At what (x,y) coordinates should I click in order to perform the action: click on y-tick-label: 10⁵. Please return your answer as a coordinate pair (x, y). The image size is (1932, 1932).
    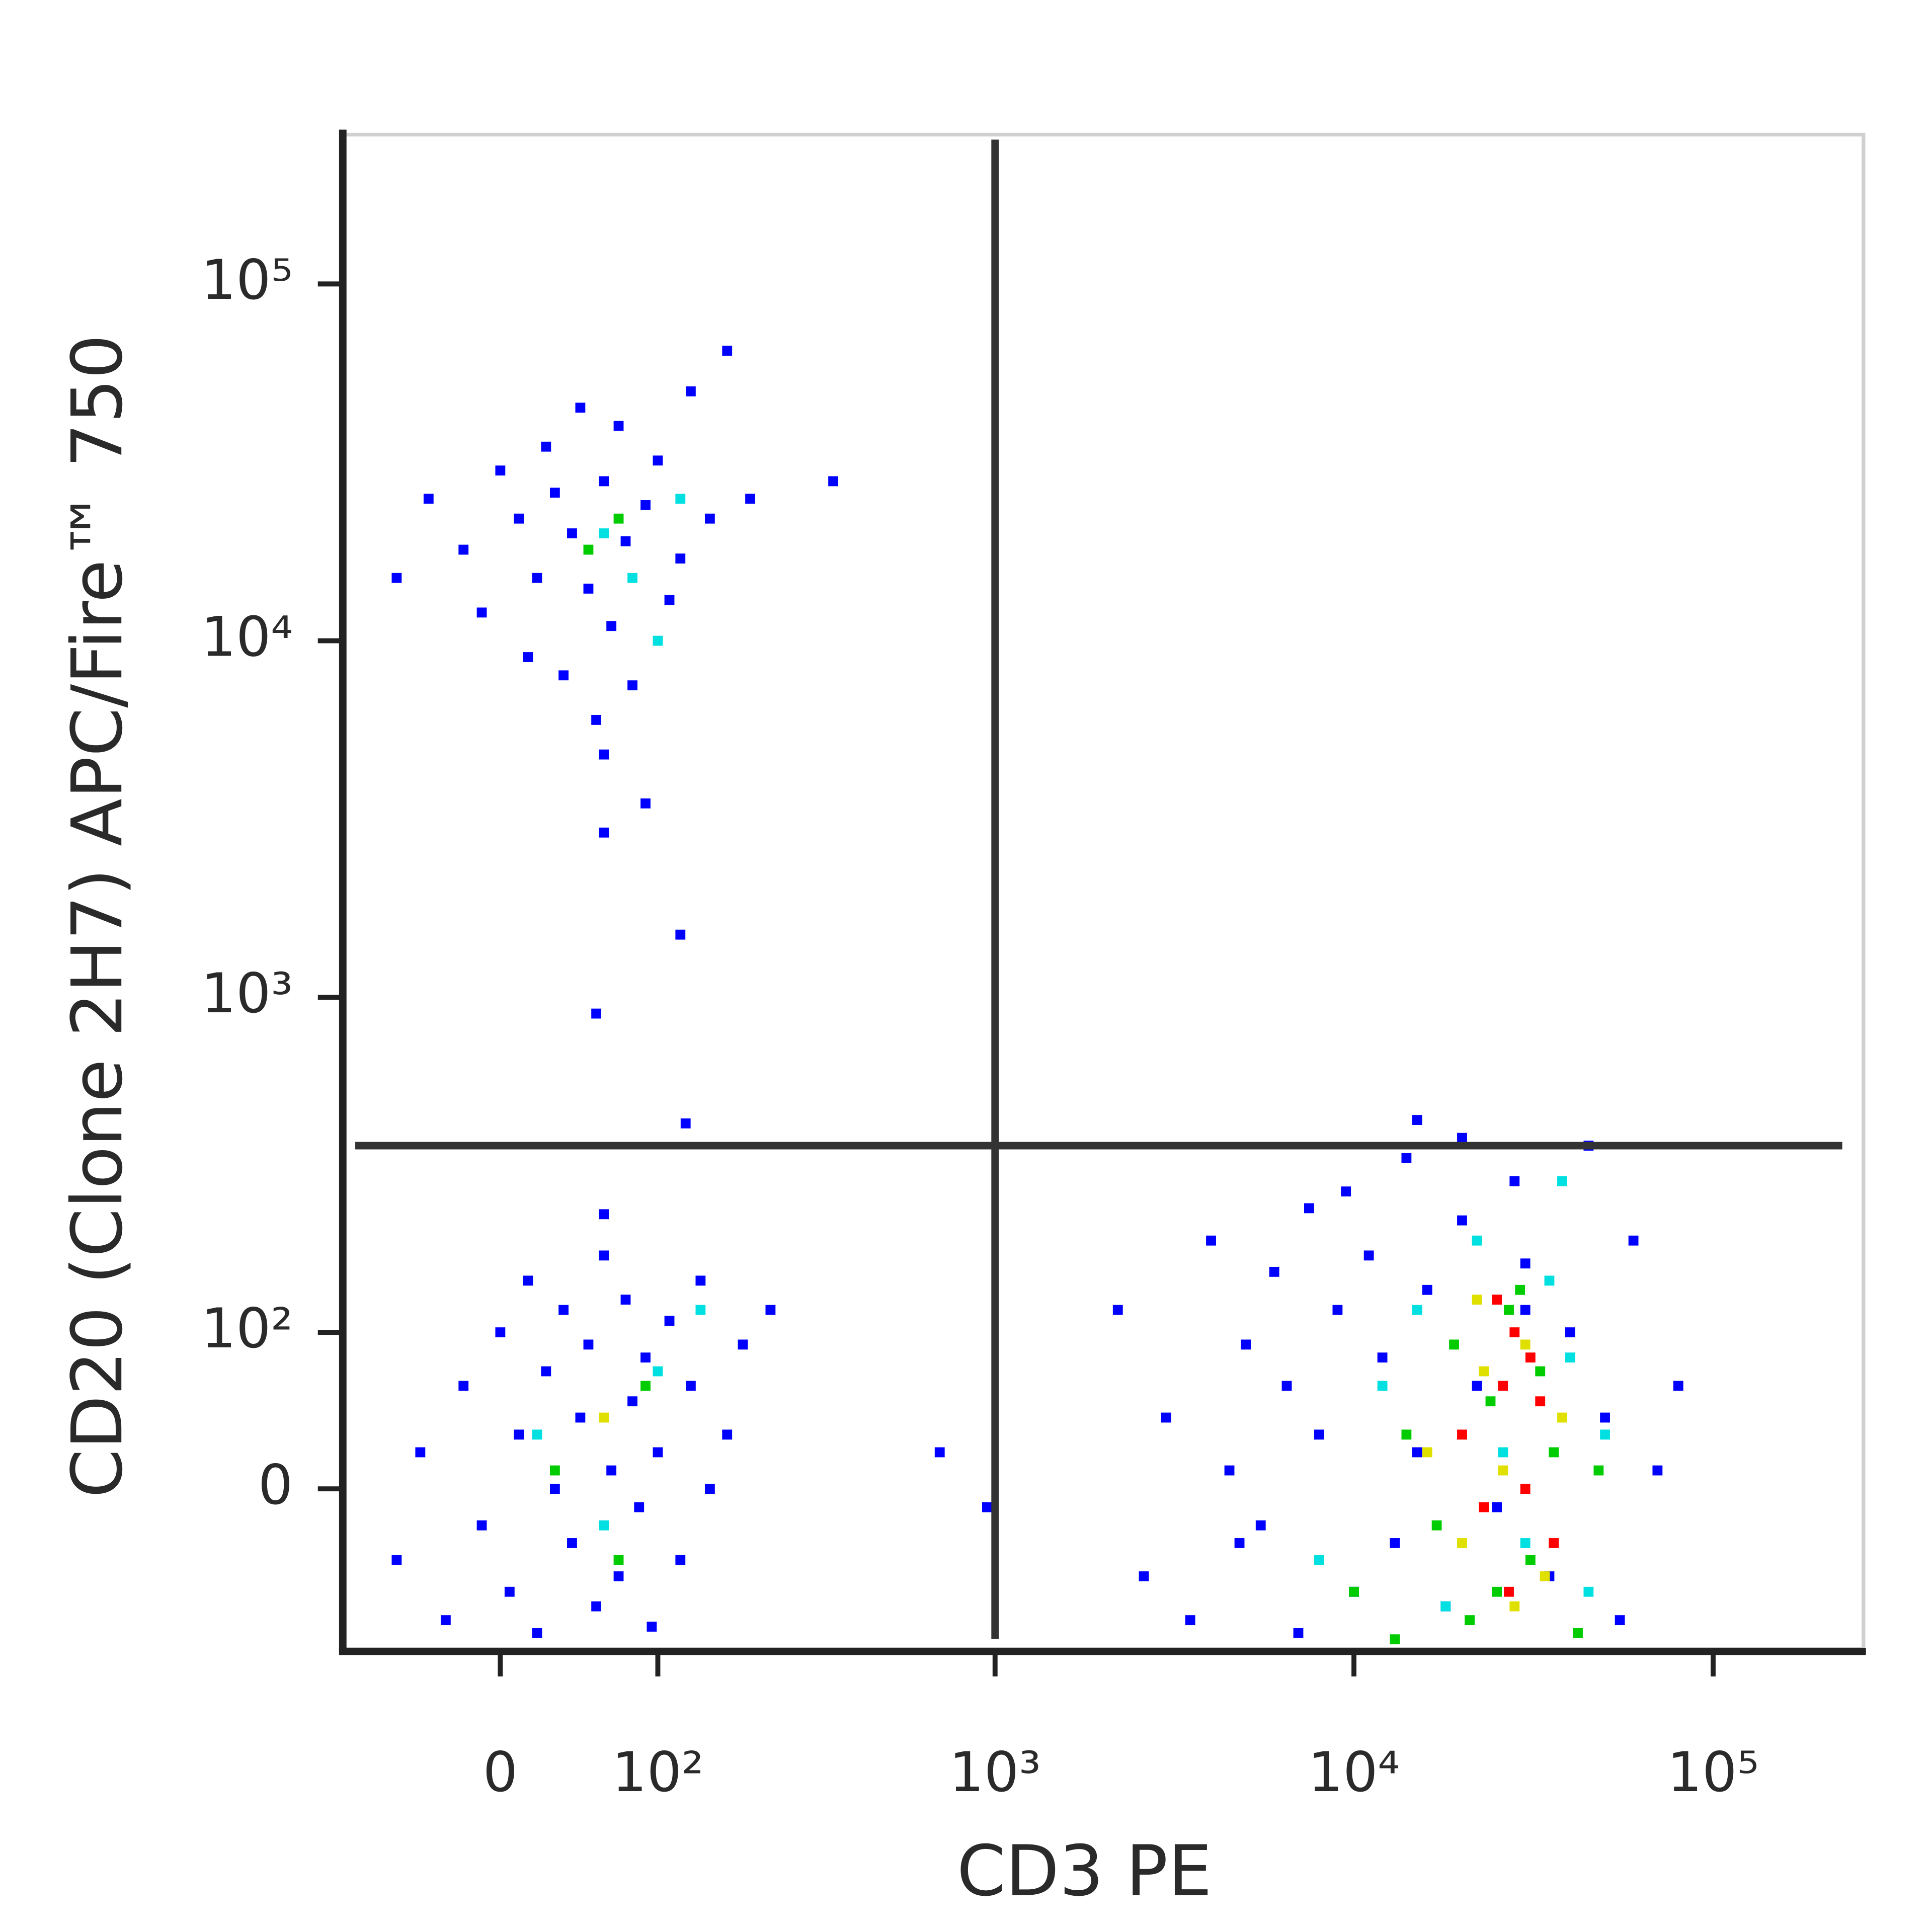
    Looking at the image, I should click on (247, 280).